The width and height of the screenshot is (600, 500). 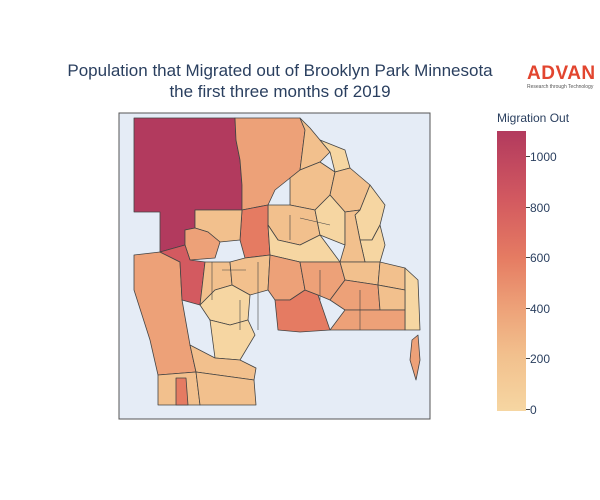 I want to click on title-line-2: the first three months of 2019, so click(x=280, y=91).